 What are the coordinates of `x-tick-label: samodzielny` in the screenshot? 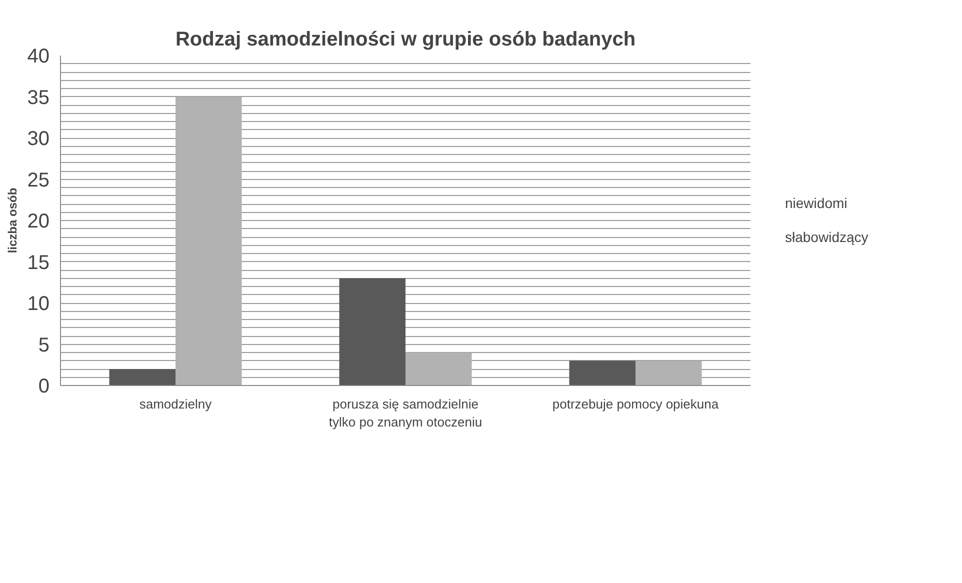 It's located at (175, 404).